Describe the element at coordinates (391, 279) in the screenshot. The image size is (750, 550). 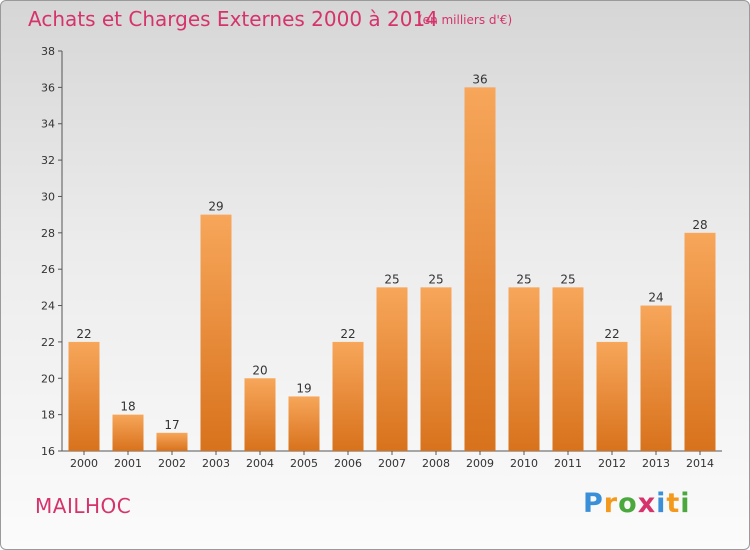
I see `bar-label-2007: 25` at that location.